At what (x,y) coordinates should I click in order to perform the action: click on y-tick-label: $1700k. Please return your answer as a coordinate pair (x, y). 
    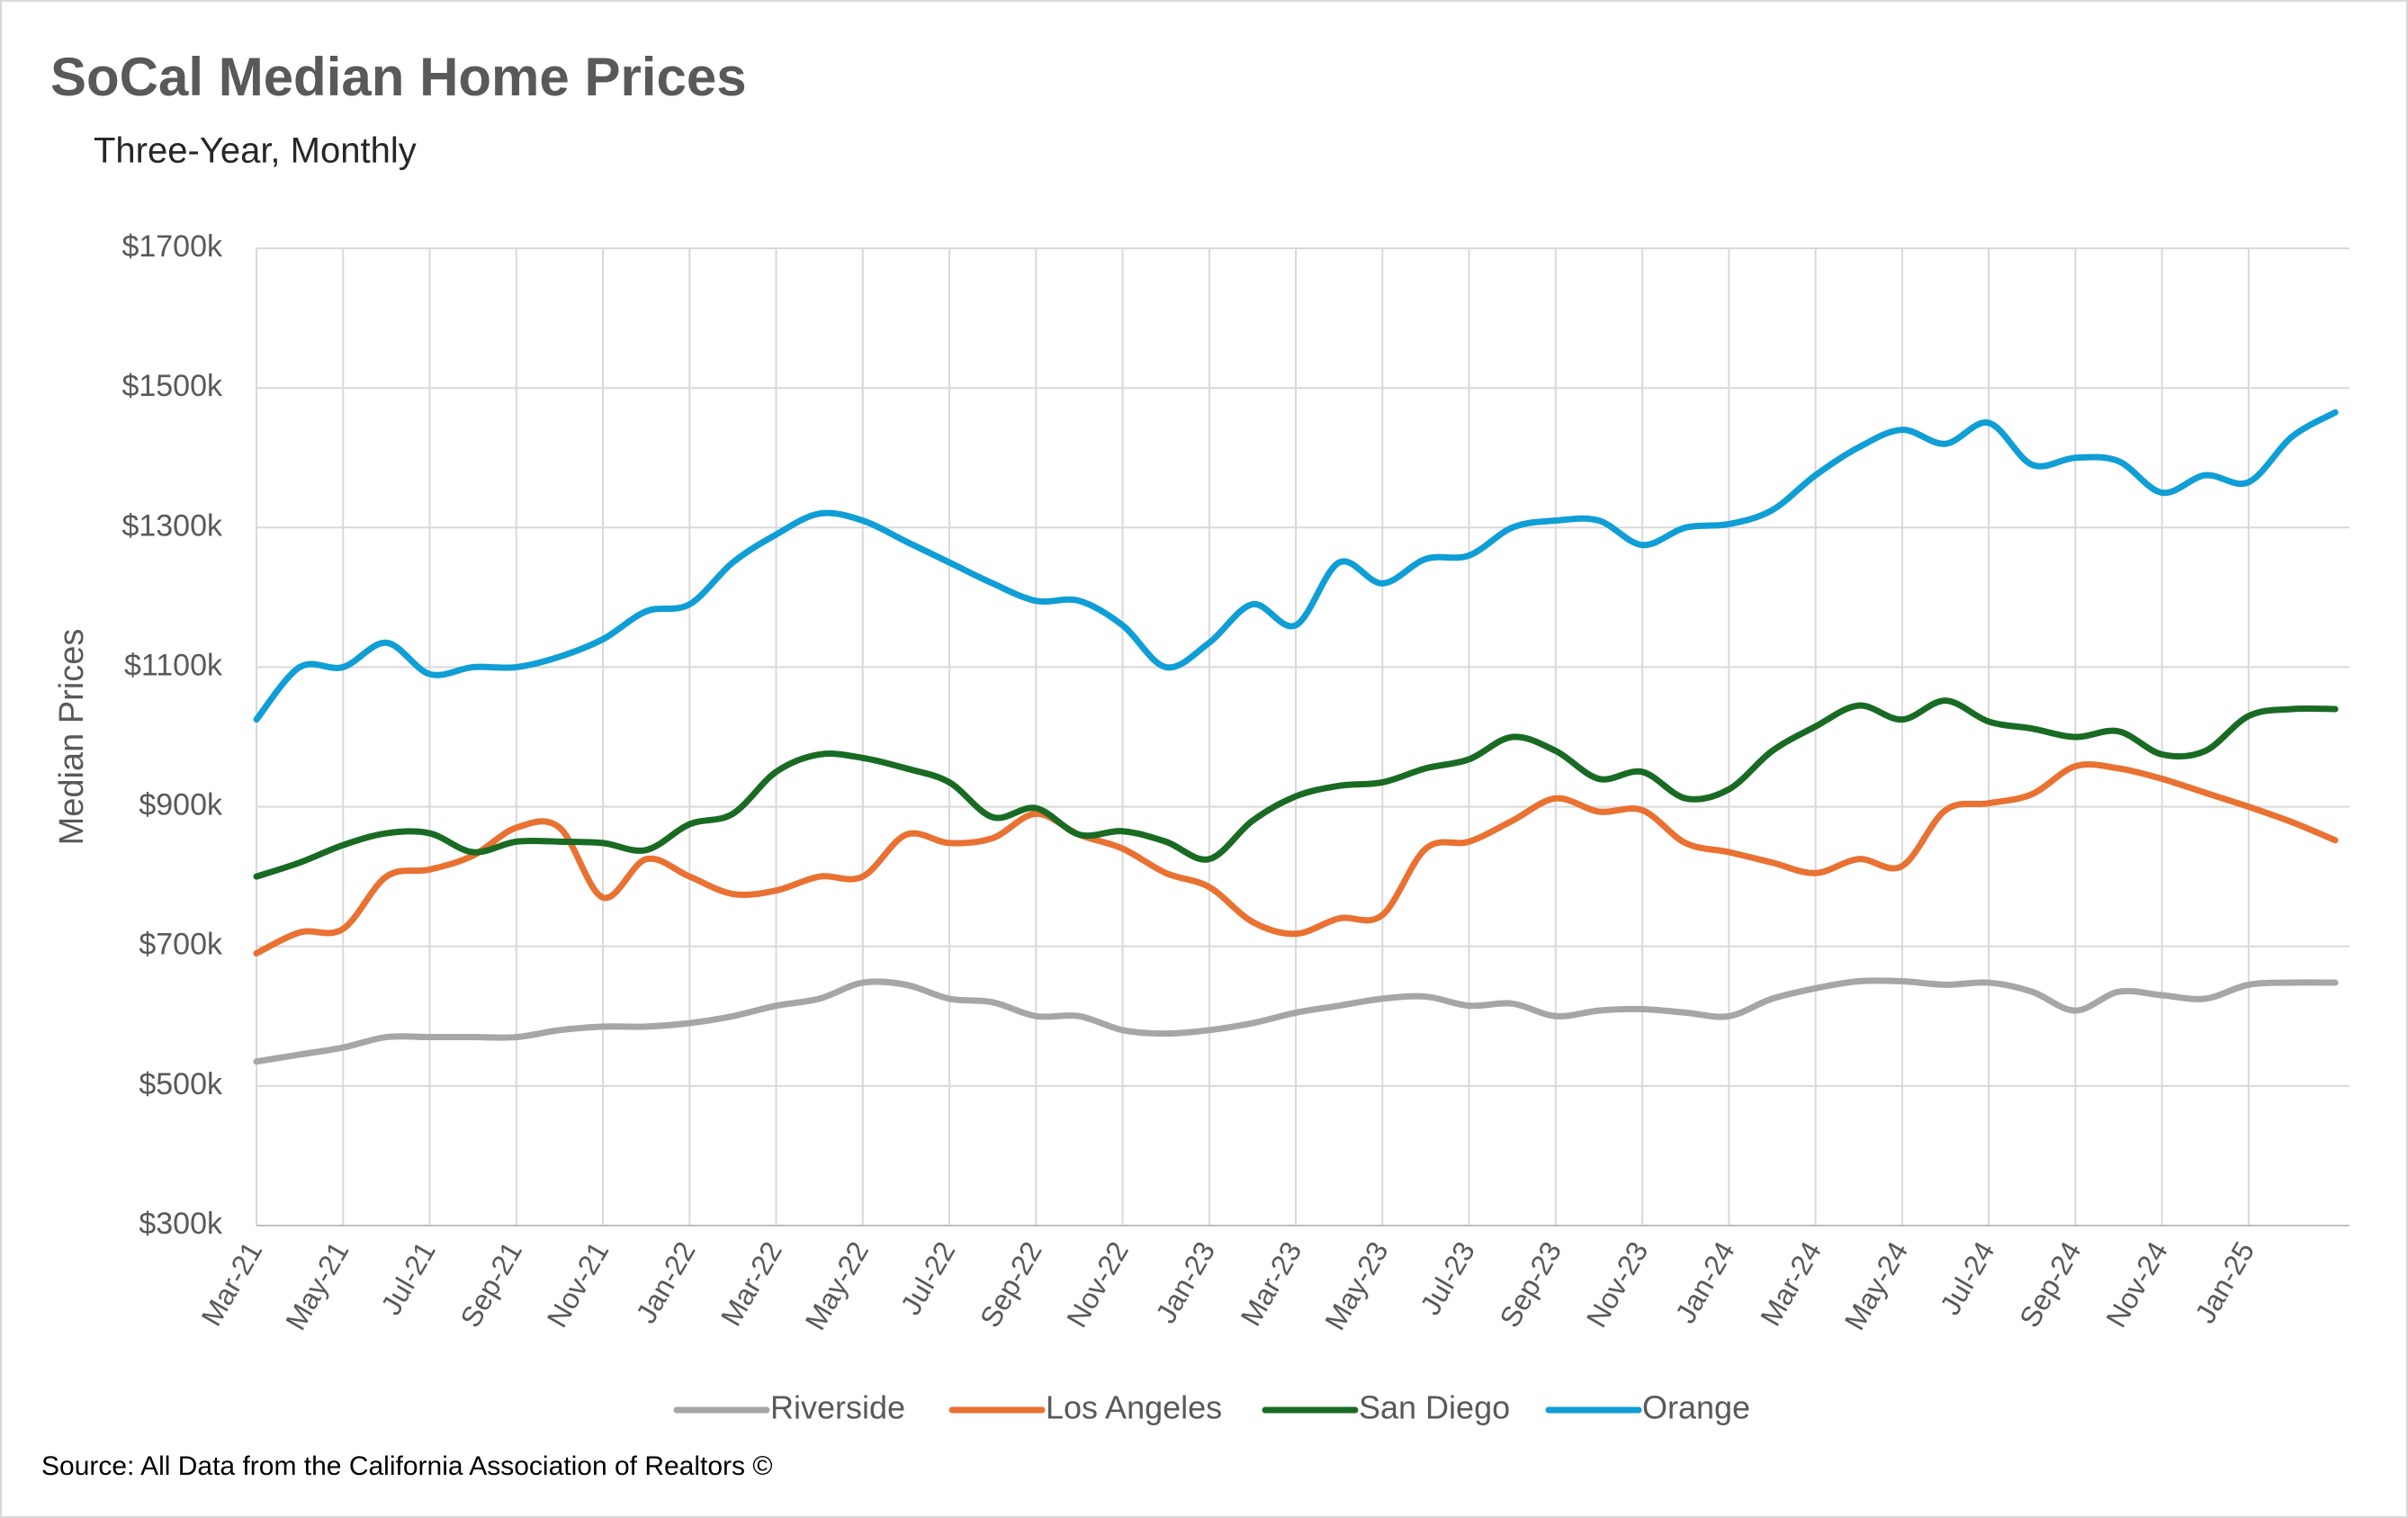
    Looking at the image, I should click on (172, 247).